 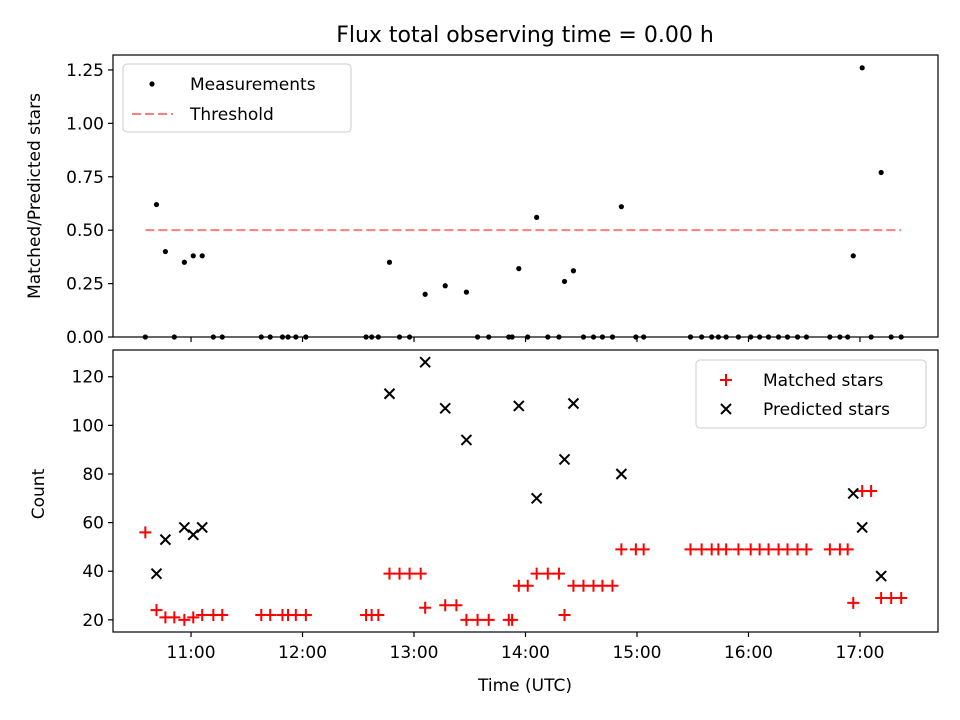 What do you see at coordinates (152, 84) in the screenshot?
I see `measurements-legend-marker` at bounding box center [152, 84].